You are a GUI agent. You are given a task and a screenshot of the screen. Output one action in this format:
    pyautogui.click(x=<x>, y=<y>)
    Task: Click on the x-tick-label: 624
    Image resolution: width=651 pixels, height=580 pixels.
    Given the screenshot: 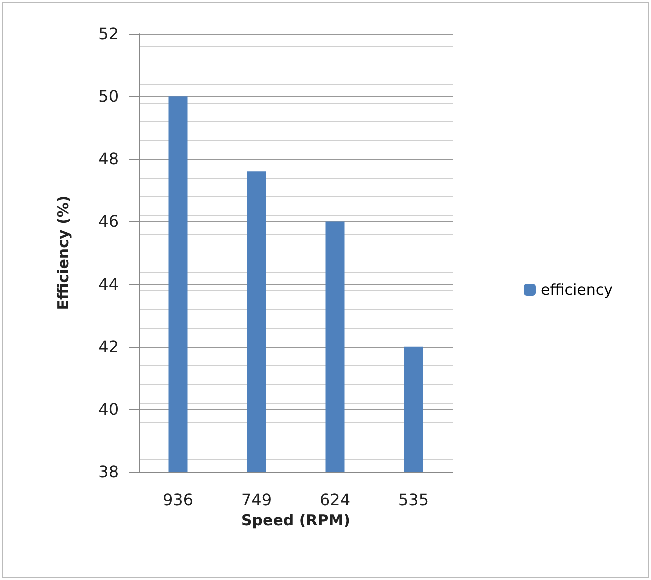 What is the action you would take?
    pyautogui.click(x=335, y=500)
    